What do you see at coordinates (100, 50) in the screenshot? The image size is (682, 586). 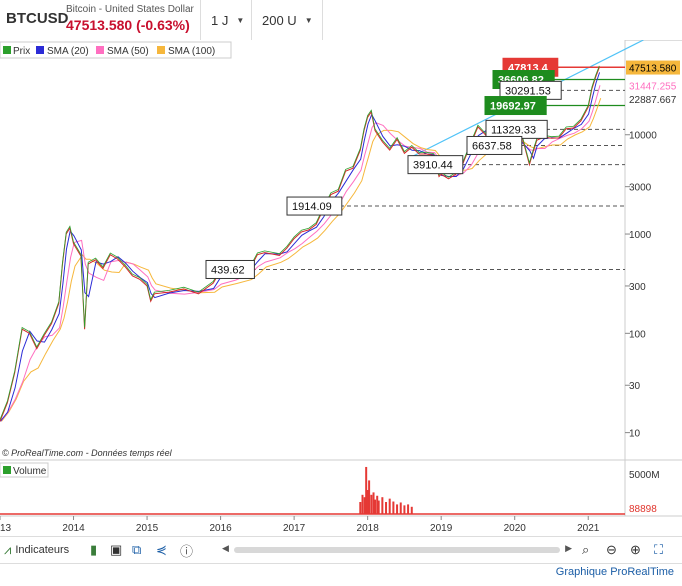 I see `legend-swatch-sma50` at bounding box center [100, 50].